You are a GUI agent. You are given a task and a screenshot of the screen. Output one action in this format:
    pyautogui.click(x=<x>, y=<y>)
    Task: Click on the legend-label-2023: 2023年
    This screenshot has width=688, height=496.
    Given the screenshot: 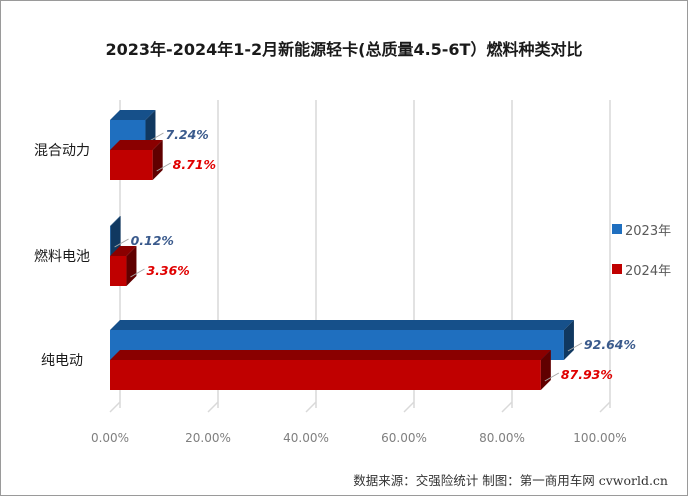 What is the action you would take?
    pyautogui.click(x=648, y=231)
    